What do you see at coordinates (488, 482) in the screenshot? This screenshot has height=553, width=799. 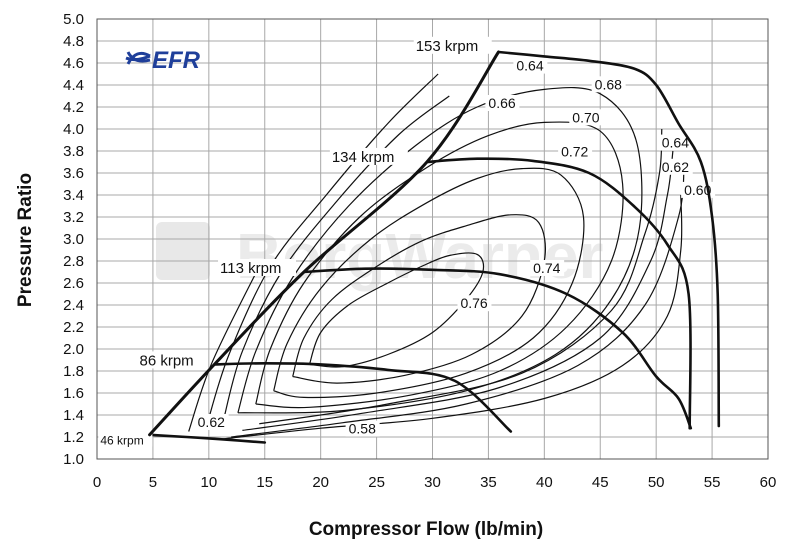 I see `x-tick-label: 35` at bounding box center [488, 482].